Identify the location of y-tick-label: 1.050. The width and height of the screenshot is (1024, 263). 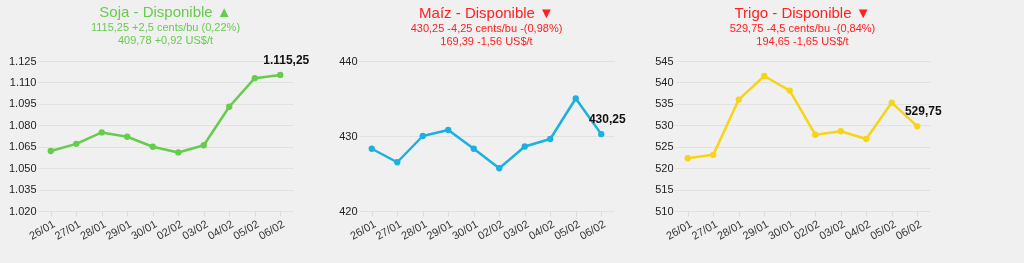
(22, 167).